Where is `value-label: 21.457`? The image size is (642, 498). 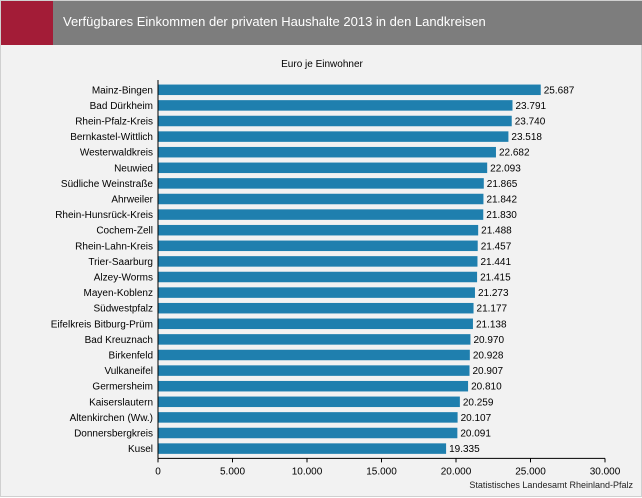
value-label: 21.457 is located at coordinates (496, 246).